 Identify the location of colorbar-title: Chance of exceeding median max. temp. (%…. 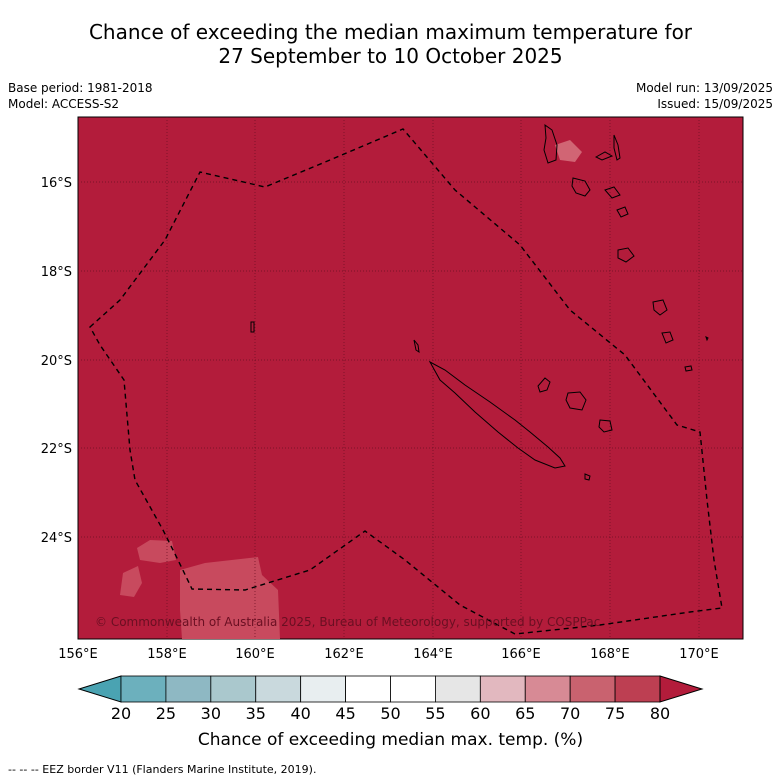
(390, 740).